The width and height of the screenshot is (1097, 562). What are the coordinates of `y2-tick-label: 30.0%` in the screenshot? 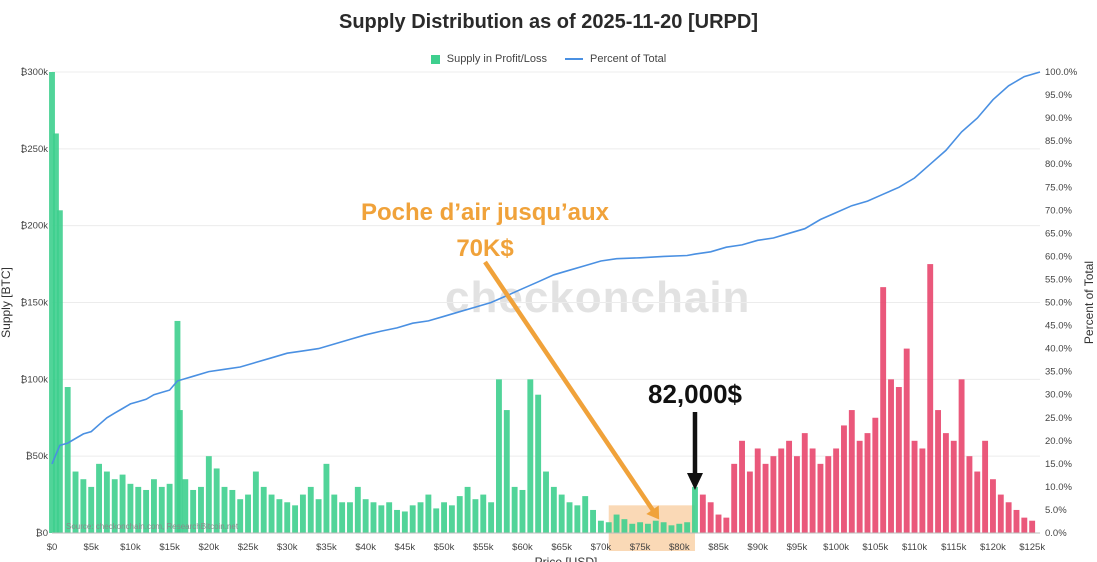 It's located at (1058, 395).